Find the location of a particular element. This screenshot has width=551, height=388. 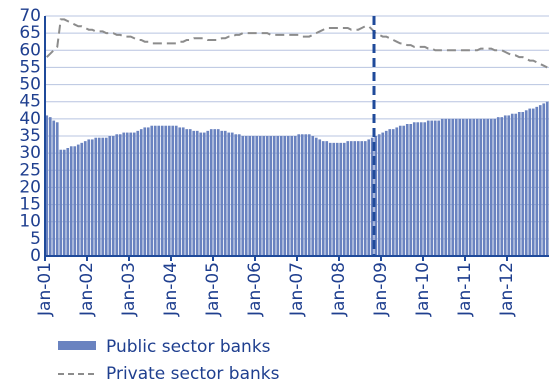

x-tick-label: Jan-11 is located at coordinates (465, 289).